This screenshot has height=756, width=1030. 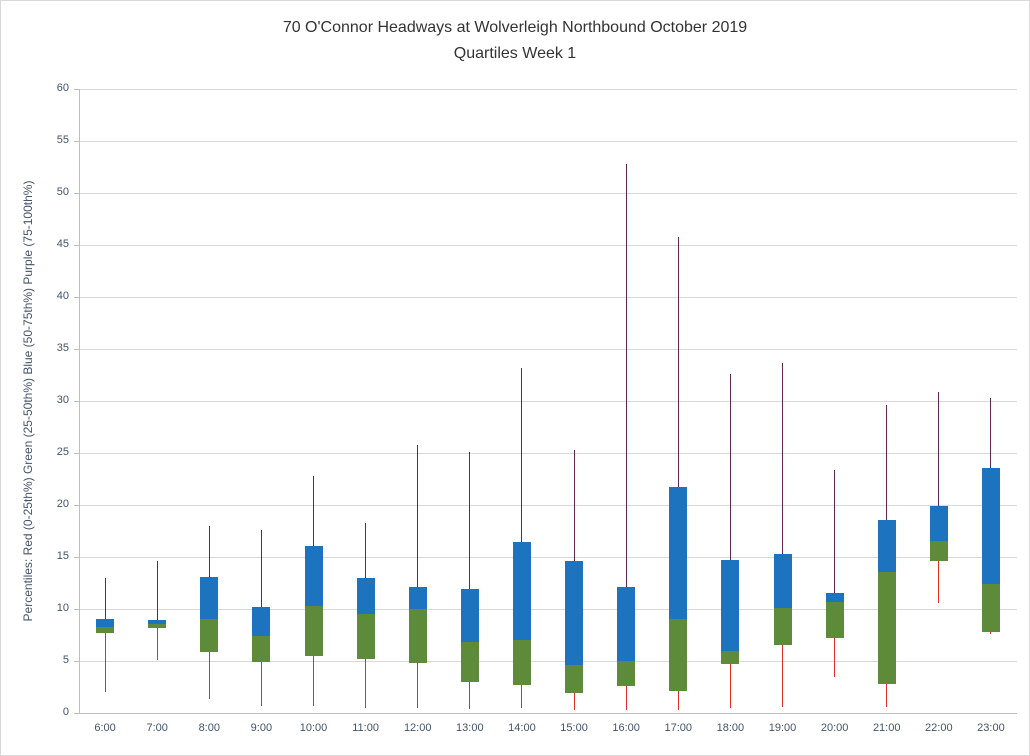 I want to click on y-tick-label: 30, so click(x=62, y=400).